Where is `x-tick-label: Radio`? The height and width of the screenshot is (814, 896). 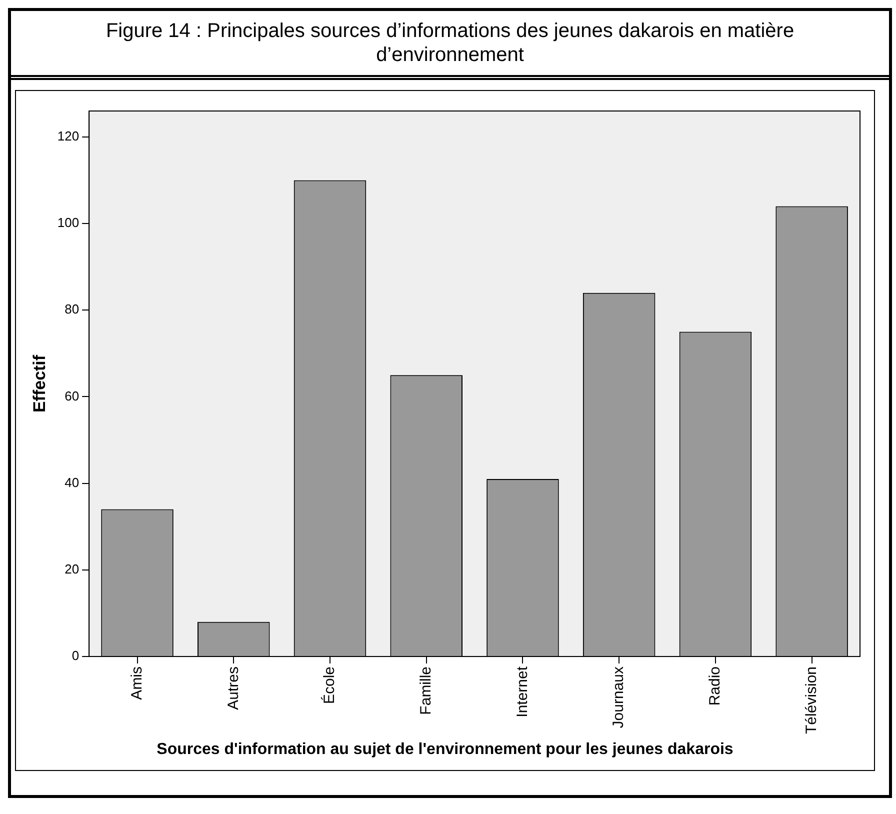
x-tick-label: Radio is located at coordinates (715, 686).